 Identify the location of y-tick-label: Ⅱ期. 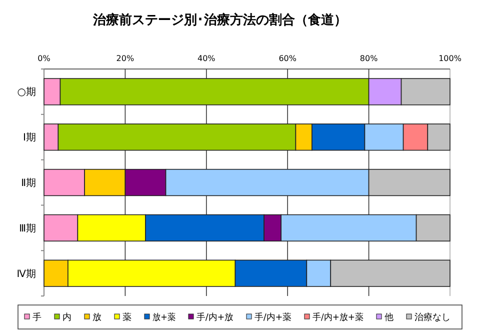
(28, 183).